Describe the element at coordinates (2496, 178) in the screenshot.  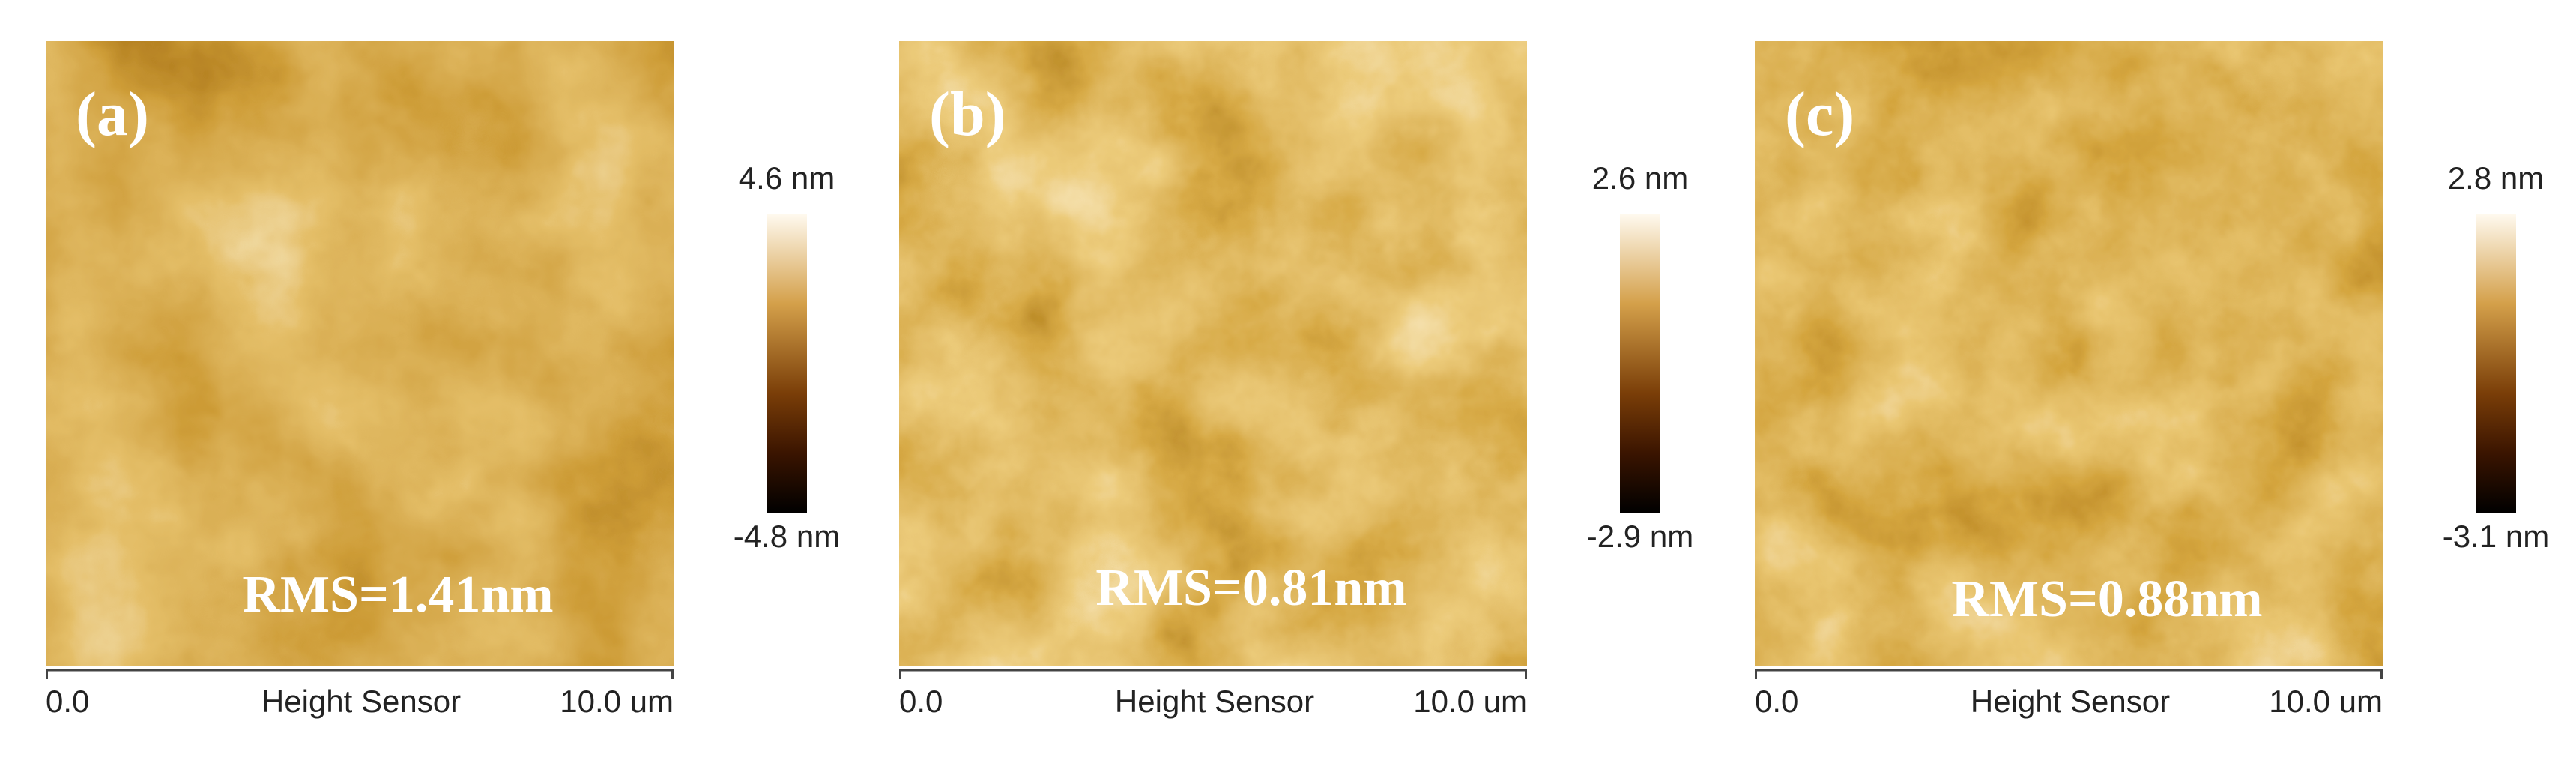
I see `scale-max: 2.8 nm` at that location.